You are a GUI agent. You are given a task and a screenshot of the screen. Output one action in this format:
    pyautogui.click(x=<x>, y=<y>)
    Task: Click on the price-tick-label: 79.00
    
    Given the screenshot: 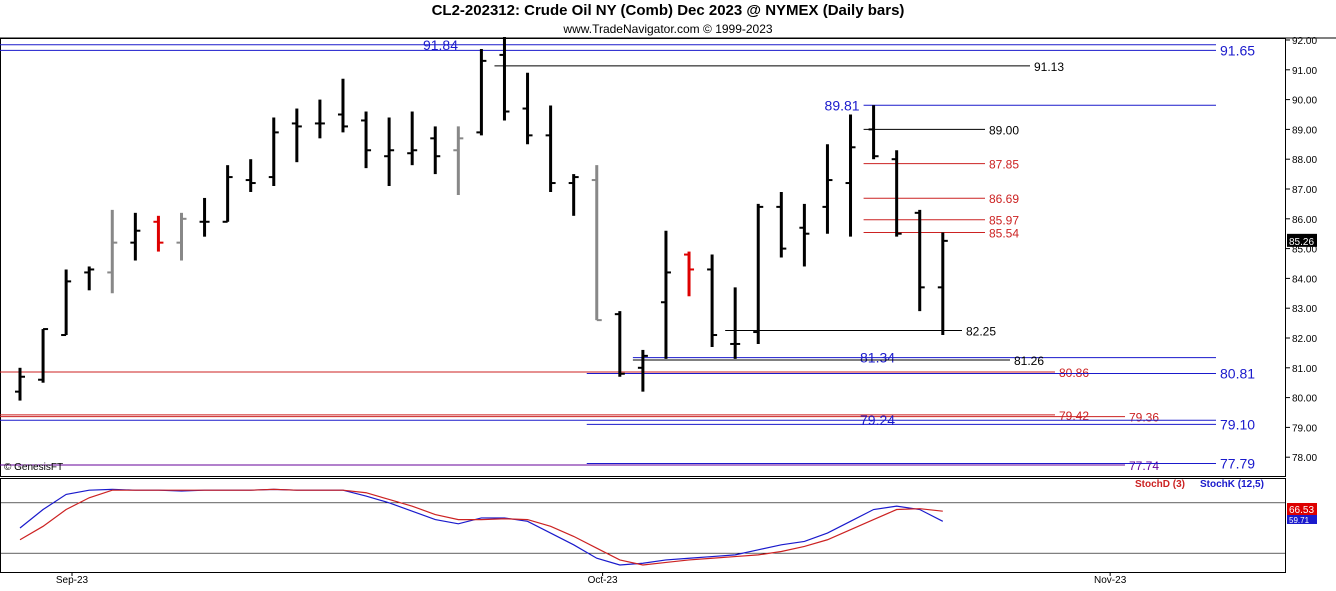 What is the action you would take?
    pyautogui.click(x=1304, y=428)
    